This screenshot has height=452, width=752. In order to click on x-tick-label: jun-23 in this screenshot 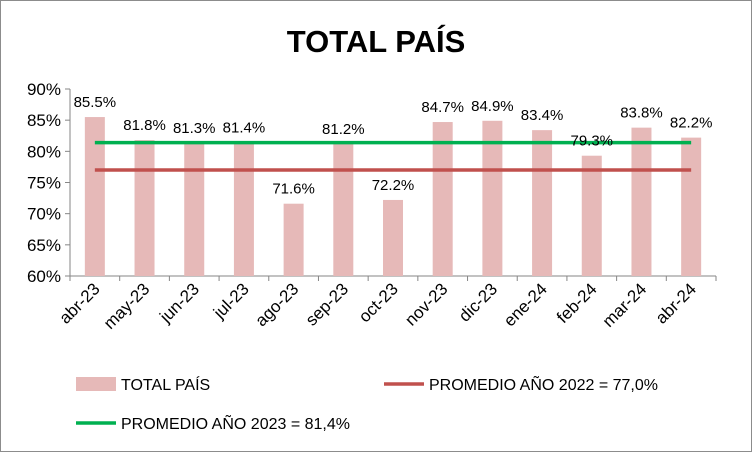, I will do `click(179, 303)`.